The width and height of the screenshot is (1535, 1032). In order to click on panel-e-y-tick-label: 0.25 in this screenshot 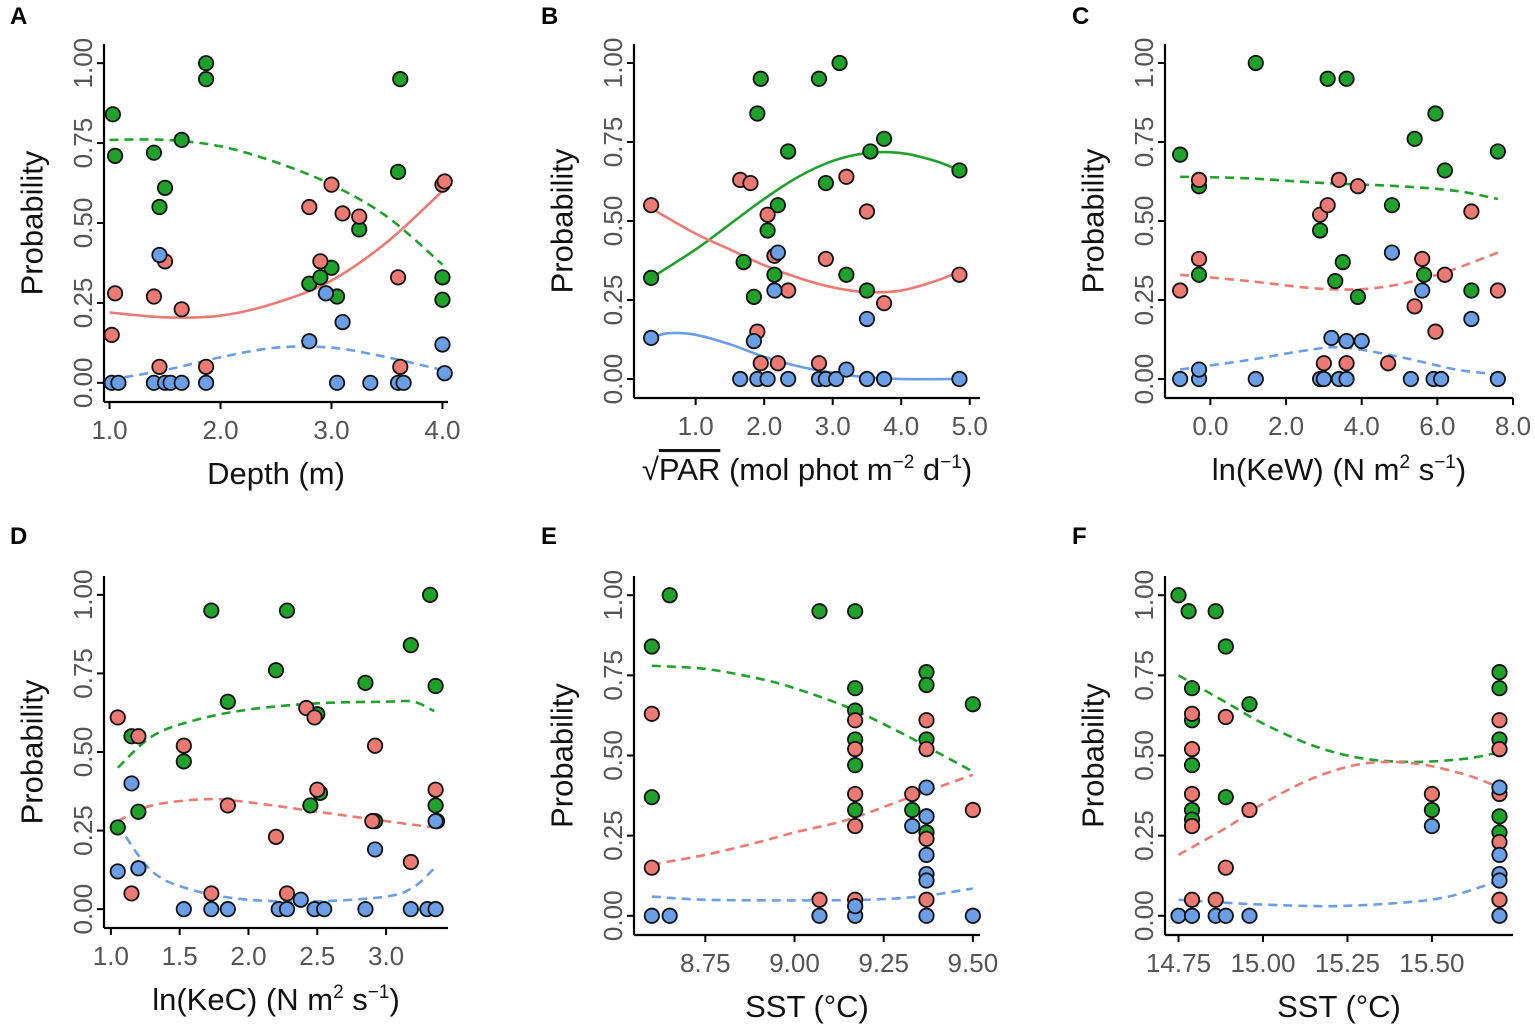, I will do `click(613, 835)`.